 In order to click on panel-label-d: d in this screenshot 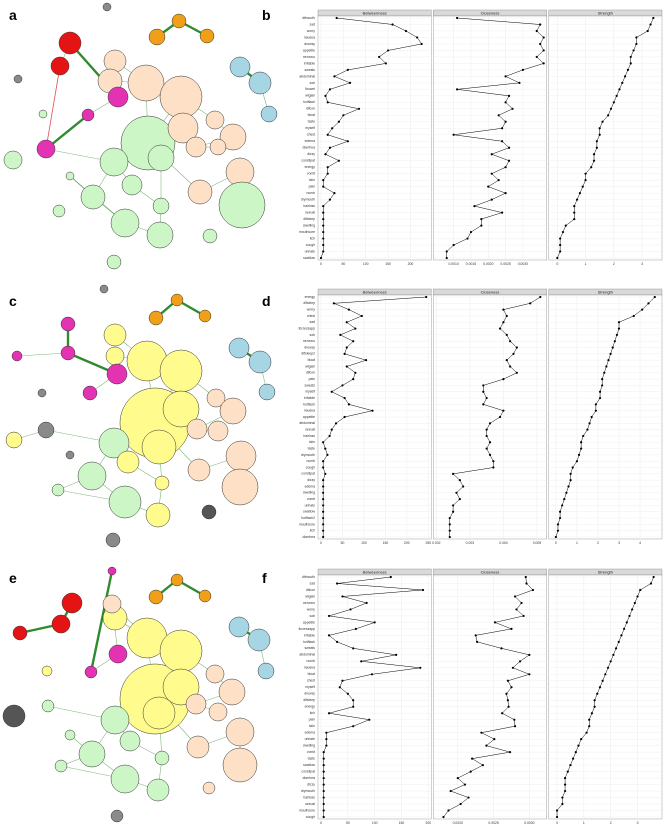, I will do `click(266, 301)`.